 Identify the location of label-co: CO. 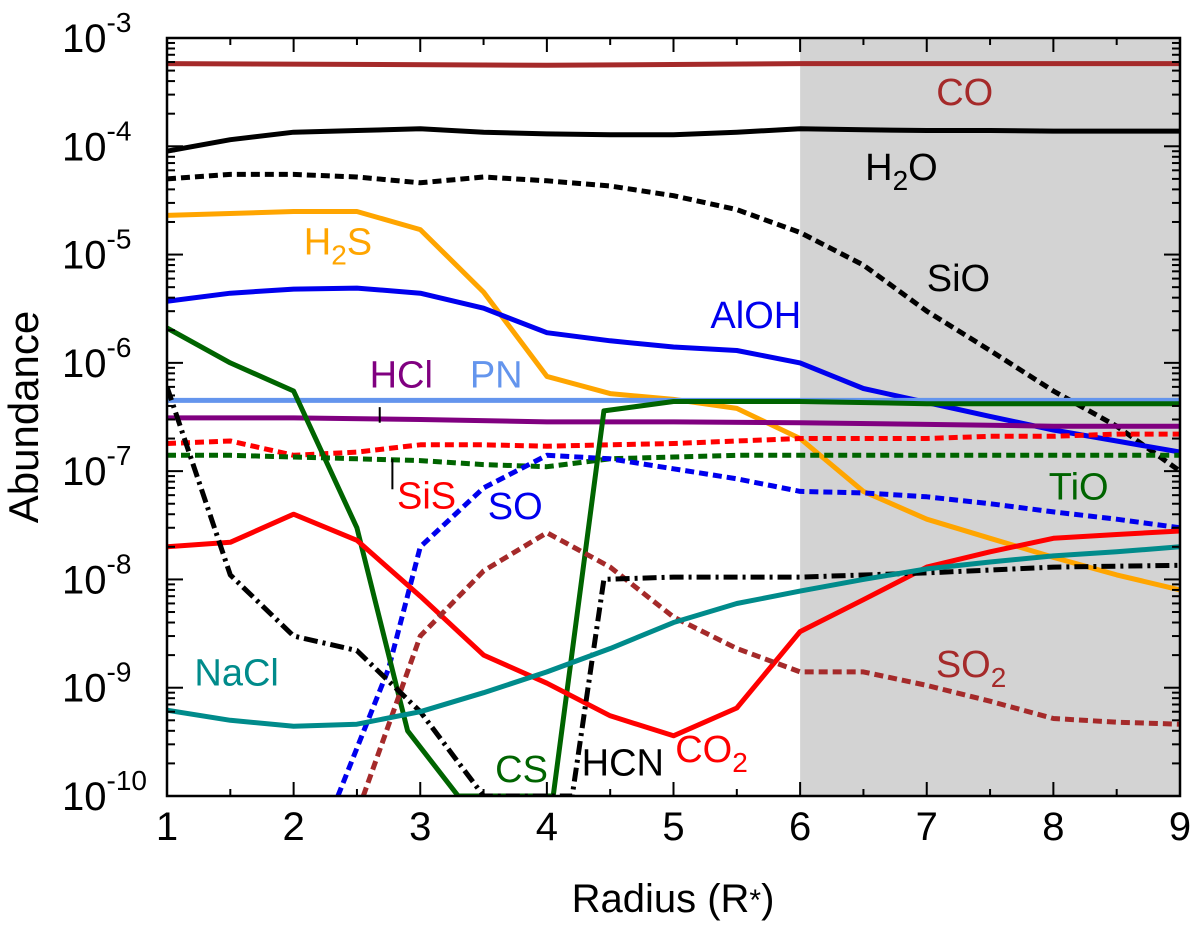
(964, 93).